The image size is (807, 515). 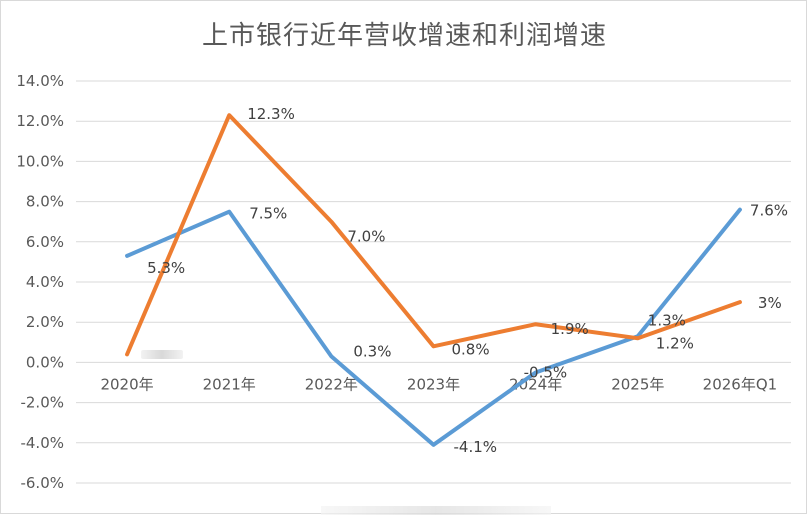 I want to click on data-label: 1.2%, so click(x=675, y=343).